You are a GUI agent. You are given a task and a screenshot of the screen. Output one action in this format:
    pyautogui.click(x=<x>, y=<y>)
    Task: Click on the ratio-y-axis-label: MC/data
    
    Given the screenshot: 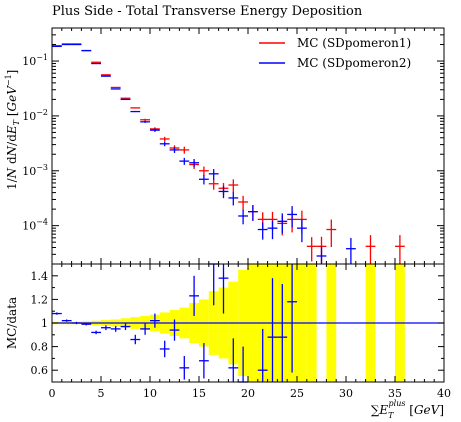 What is the action you would take?
    pyautogui.click(x=12, y=323)
    